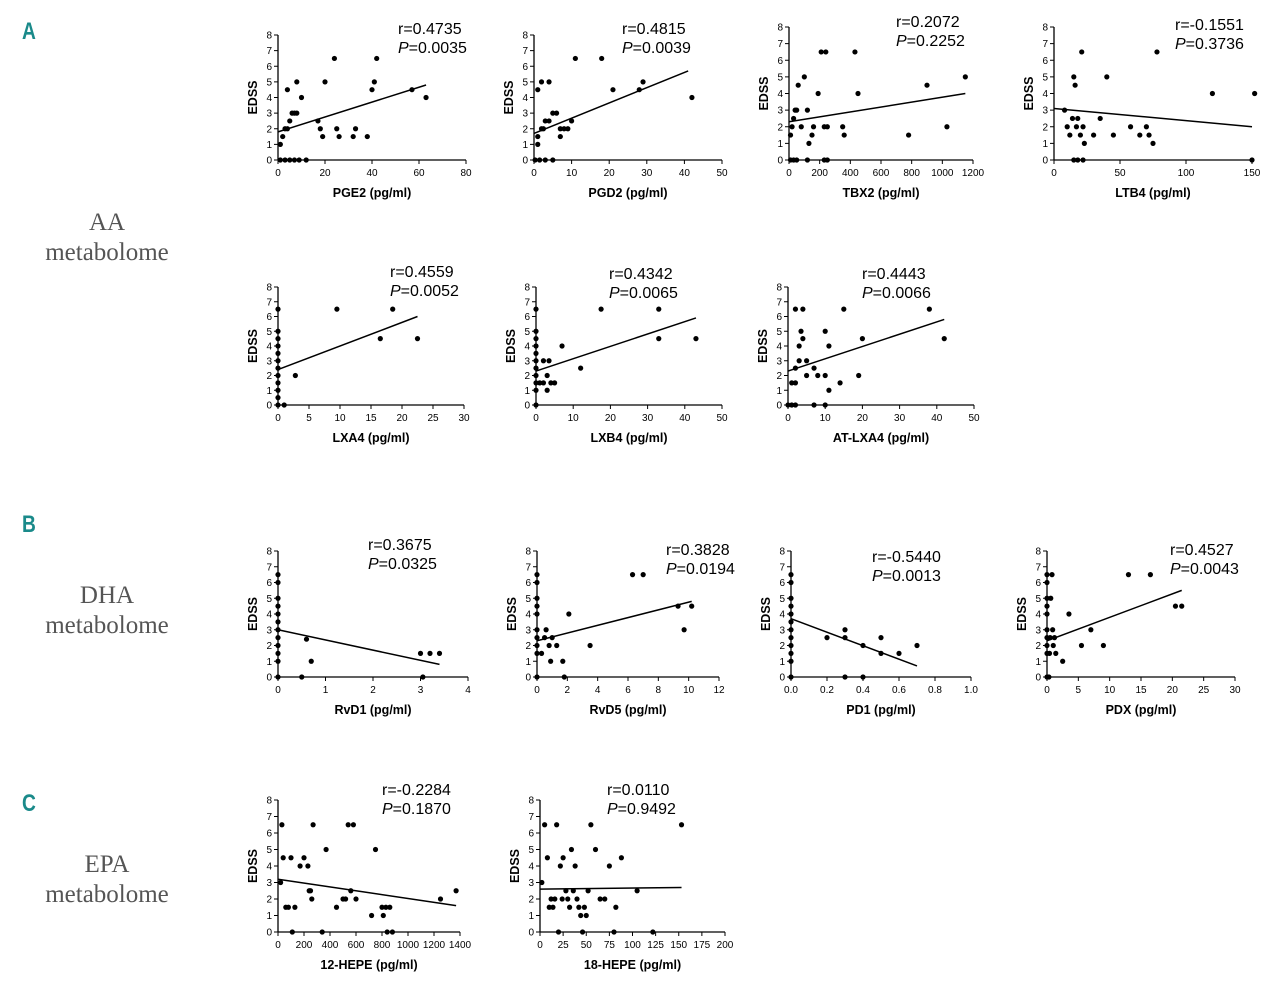 The height and width of the screenshot is (987, 1280). What do you see at coordinates (702, 945) in the screenshot?
I see `x-tick-label: 175` at bounding box center [702, 945].